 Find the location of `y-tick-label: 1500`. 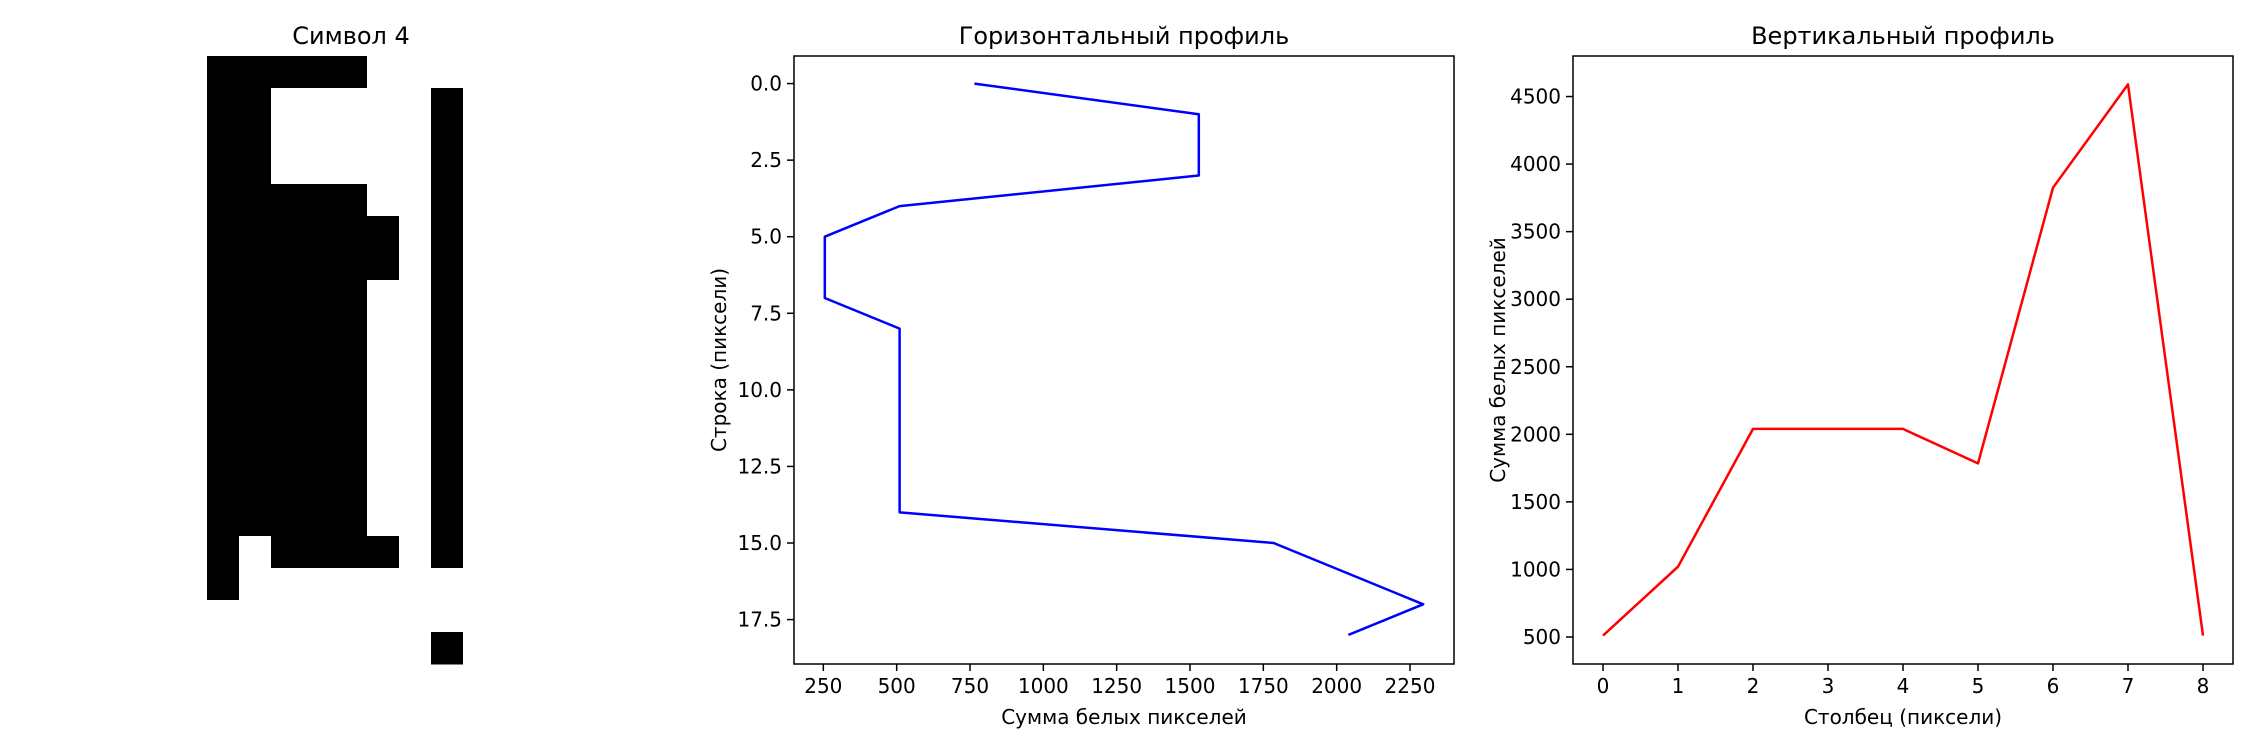

y-tick-label: 1500 is located at coordinates (1535, 502).